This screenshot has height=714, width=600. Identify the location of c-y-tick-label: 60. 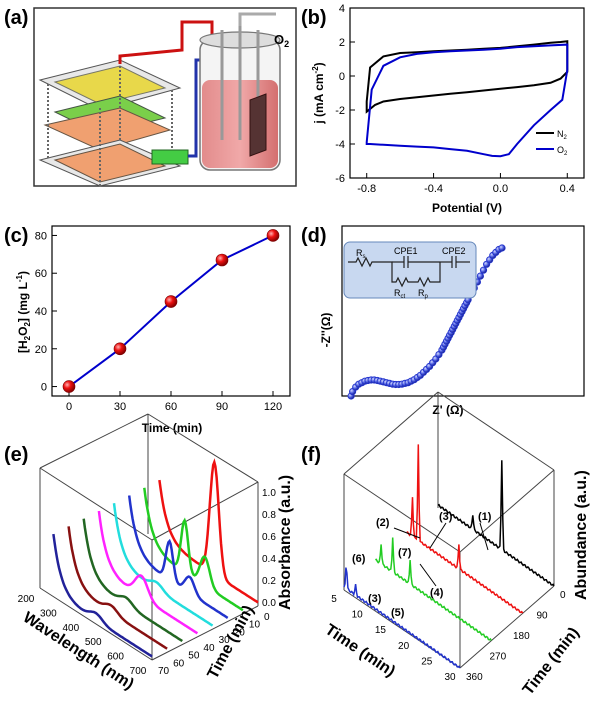
(41, 274).